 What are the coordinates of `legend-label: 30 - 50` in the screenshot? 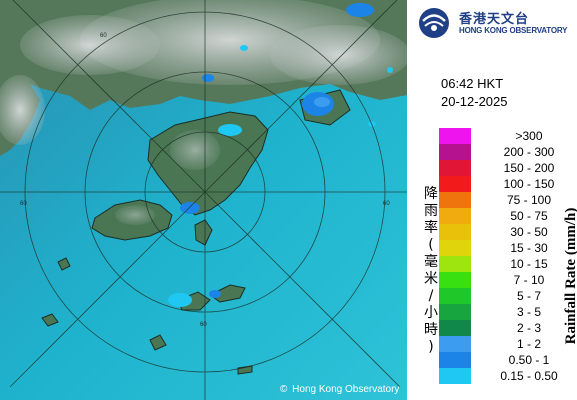 It's located at (529, 232).